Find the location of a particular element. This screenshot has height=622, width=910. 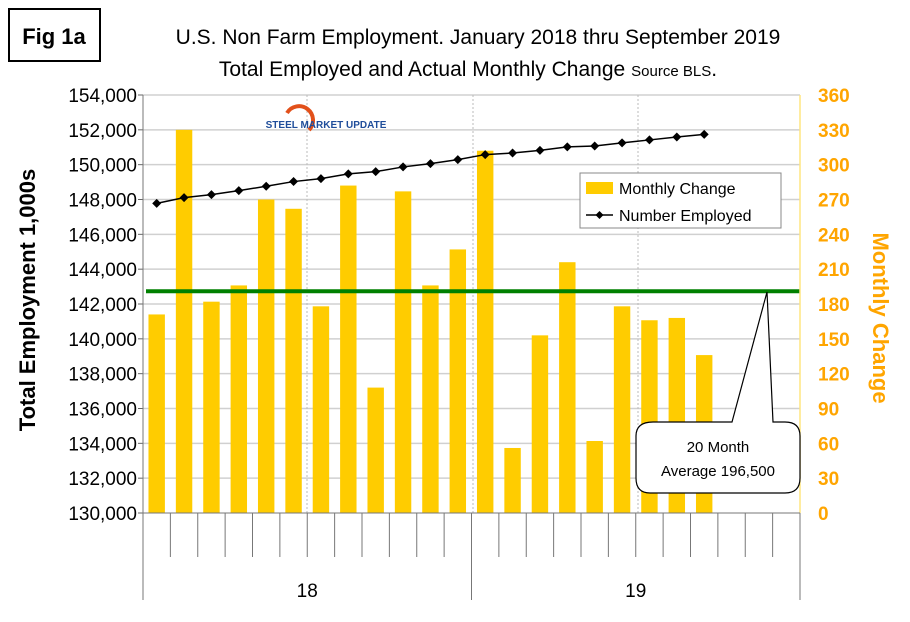

y-tick-label-right: 0 is located at coordinates (823, 514).